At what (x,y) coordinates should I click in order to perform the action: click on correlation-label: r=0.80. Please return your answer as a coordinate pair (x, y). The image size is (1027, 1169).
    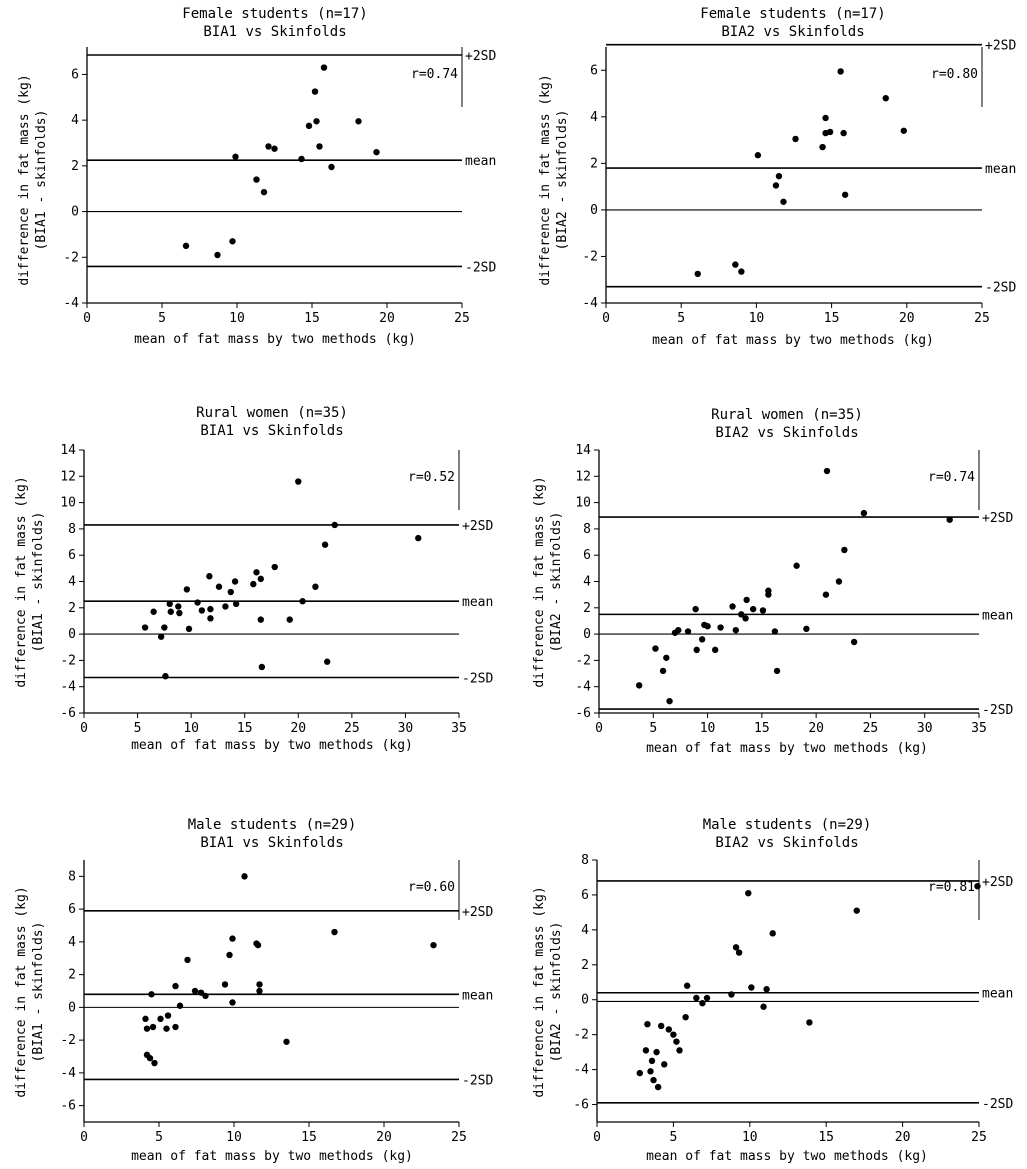
    Looking at the image, I should click on (954, 74).